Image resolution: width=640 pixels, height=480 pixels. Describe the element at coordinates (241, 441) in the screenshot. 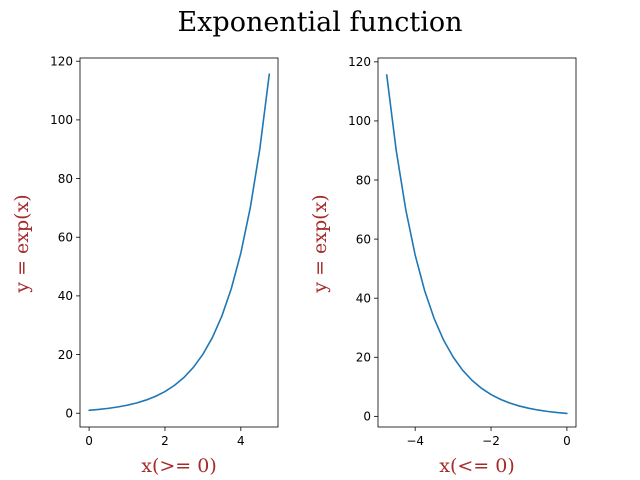

I see `x-tick-label: 4` at that location.